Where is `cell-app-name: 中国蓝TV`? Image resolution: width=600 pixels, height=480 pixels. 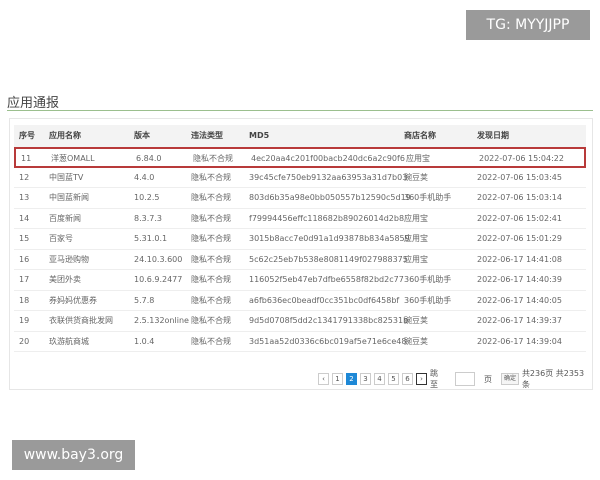 cell-app-name: 中国蓝TV is located at coordinates (66, 177).